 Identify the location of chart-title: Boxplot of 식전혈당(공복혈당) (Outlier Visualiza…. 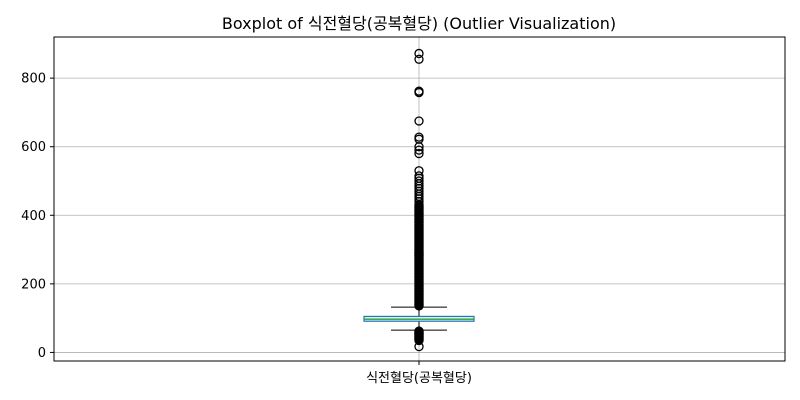
(419, 23).